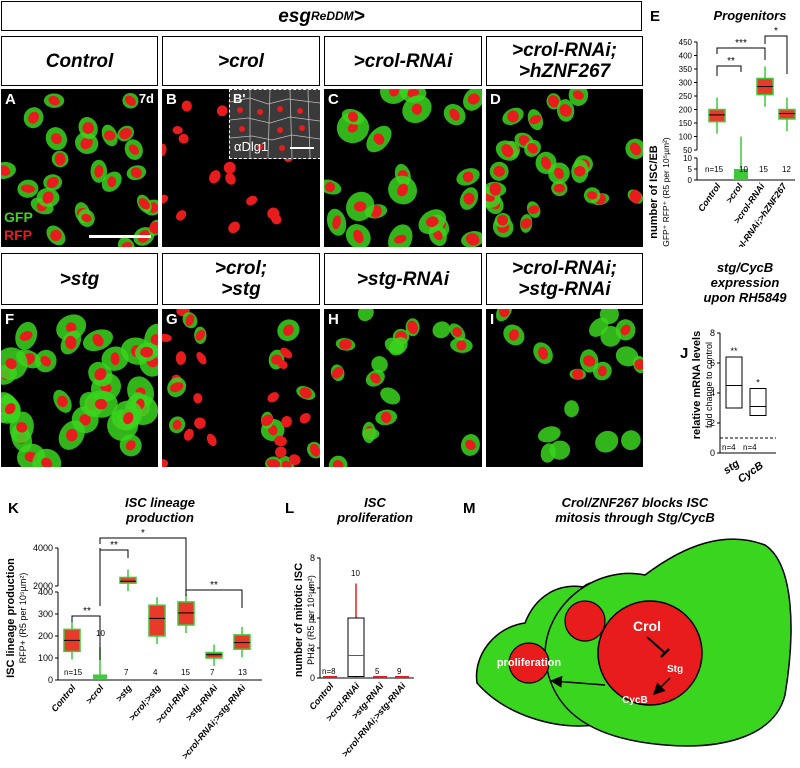 The height and width of the screenshot is (768, 800). What do you see at coordinates (734, 351) in the screenshot?
I see `chart-j-sig: **` at bounding box center [734, 351].